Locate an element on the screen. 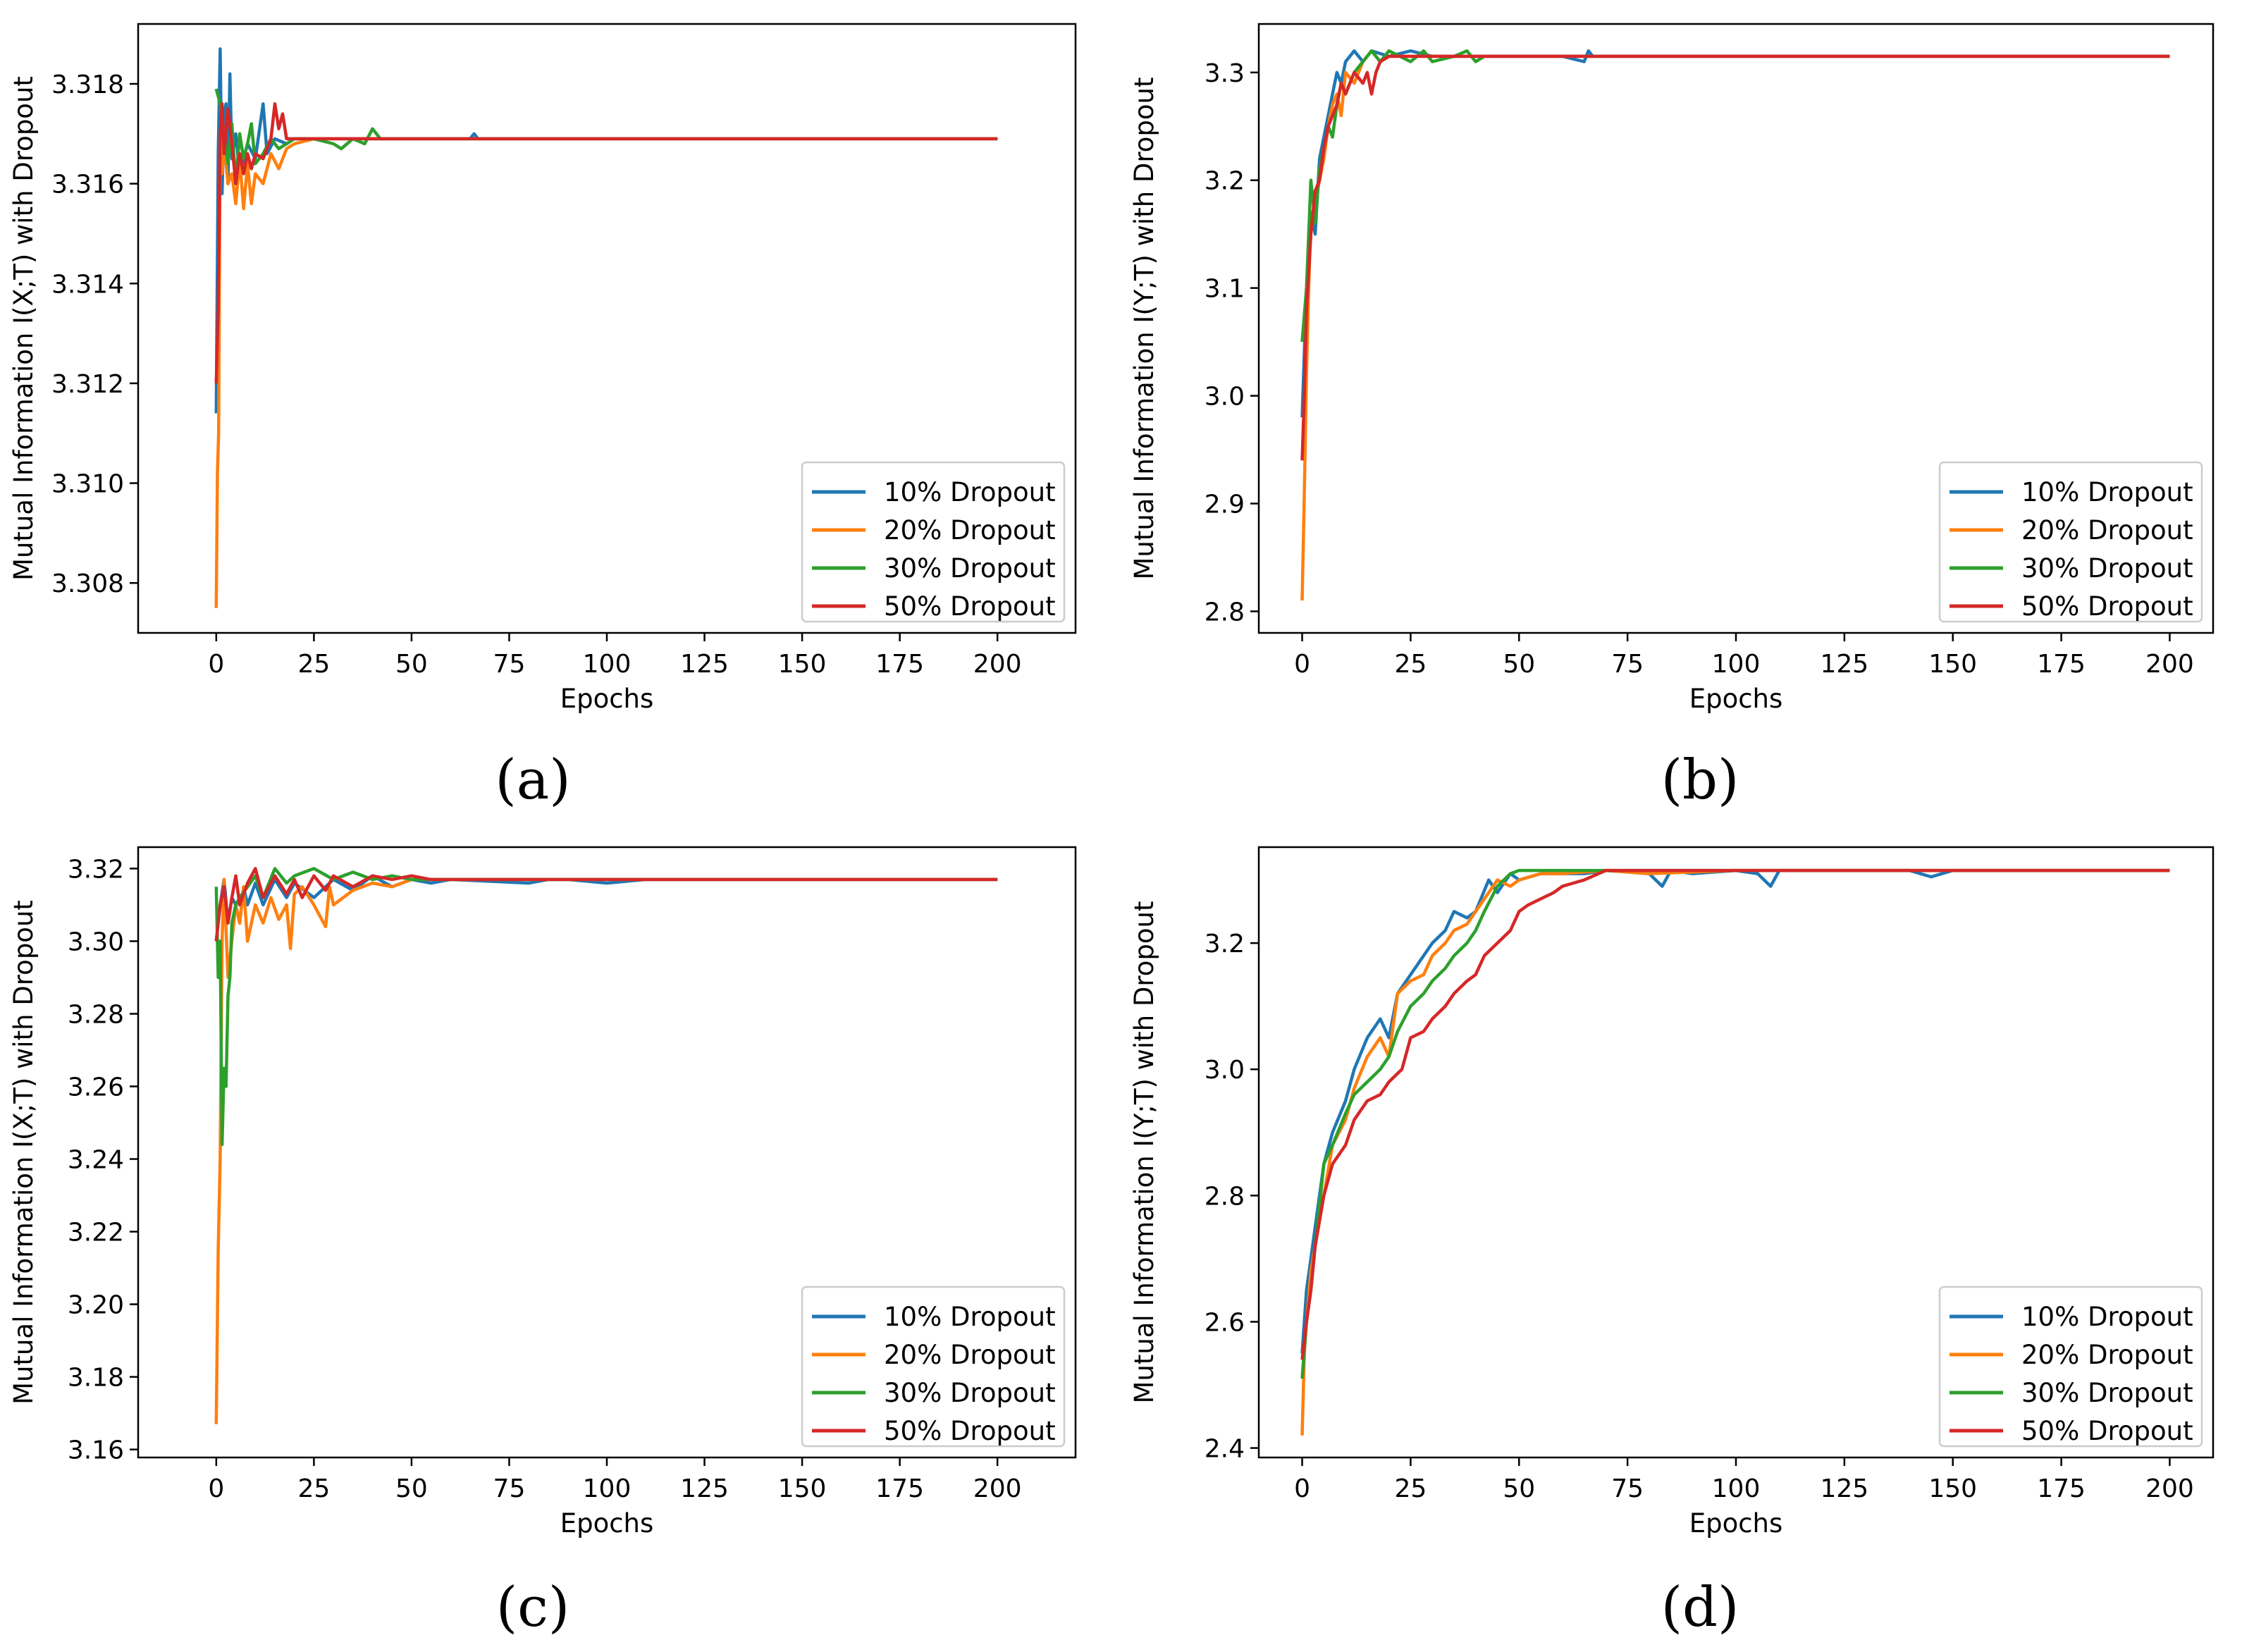 This screenshot has height=1652, width=2242. series-line-b-50pct is located at coordinates (1735, 257).